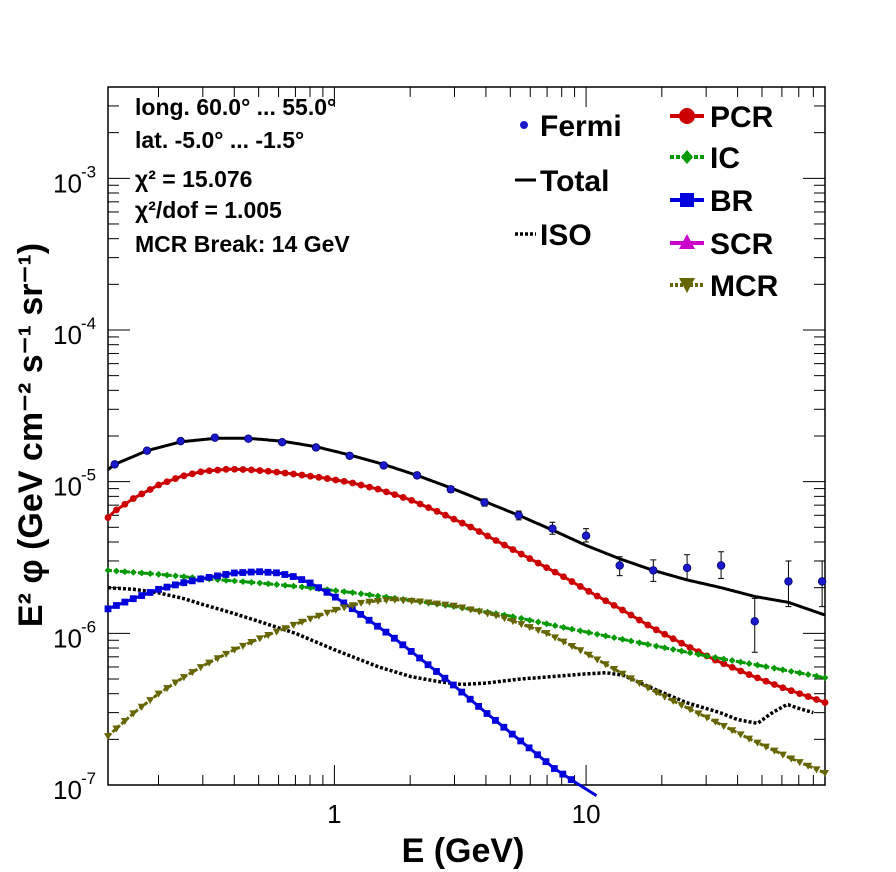  I want to click on legend-label-fermi: Fermi, so click(581, 126).